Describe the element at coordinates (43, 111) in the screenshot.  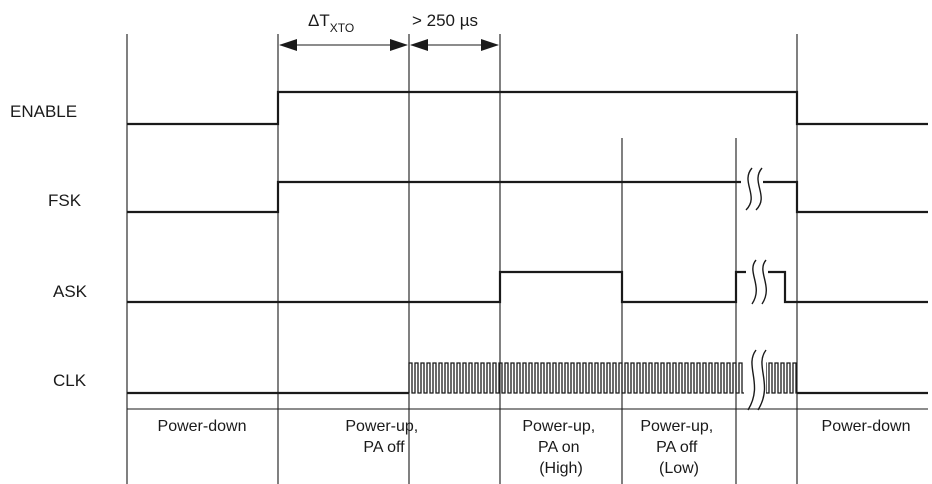
I see `signal-label-enable: ENABLE` at that location.